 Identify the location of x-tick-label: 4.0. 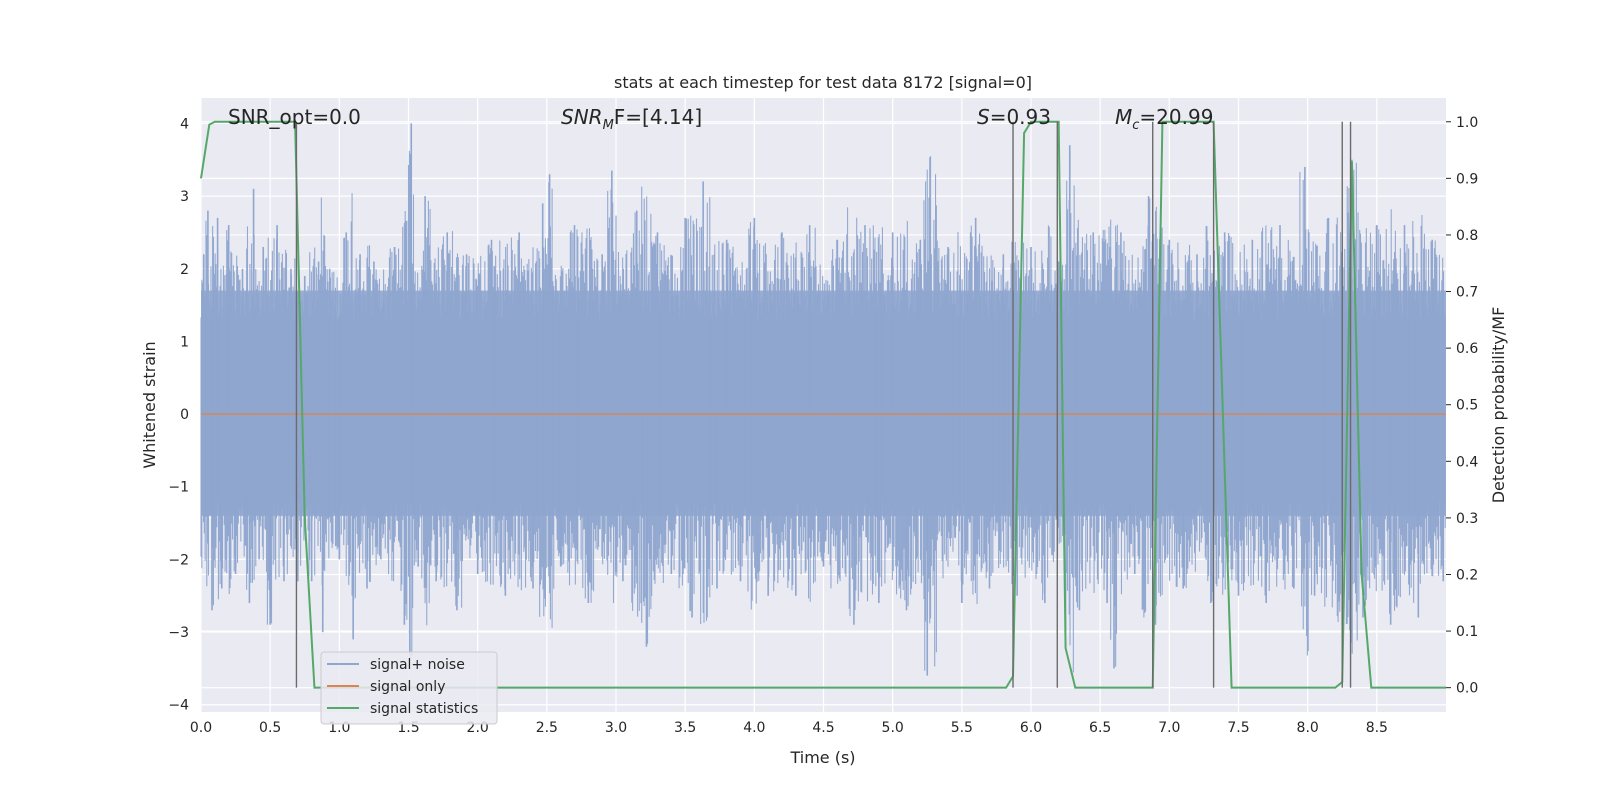
(754, 728).